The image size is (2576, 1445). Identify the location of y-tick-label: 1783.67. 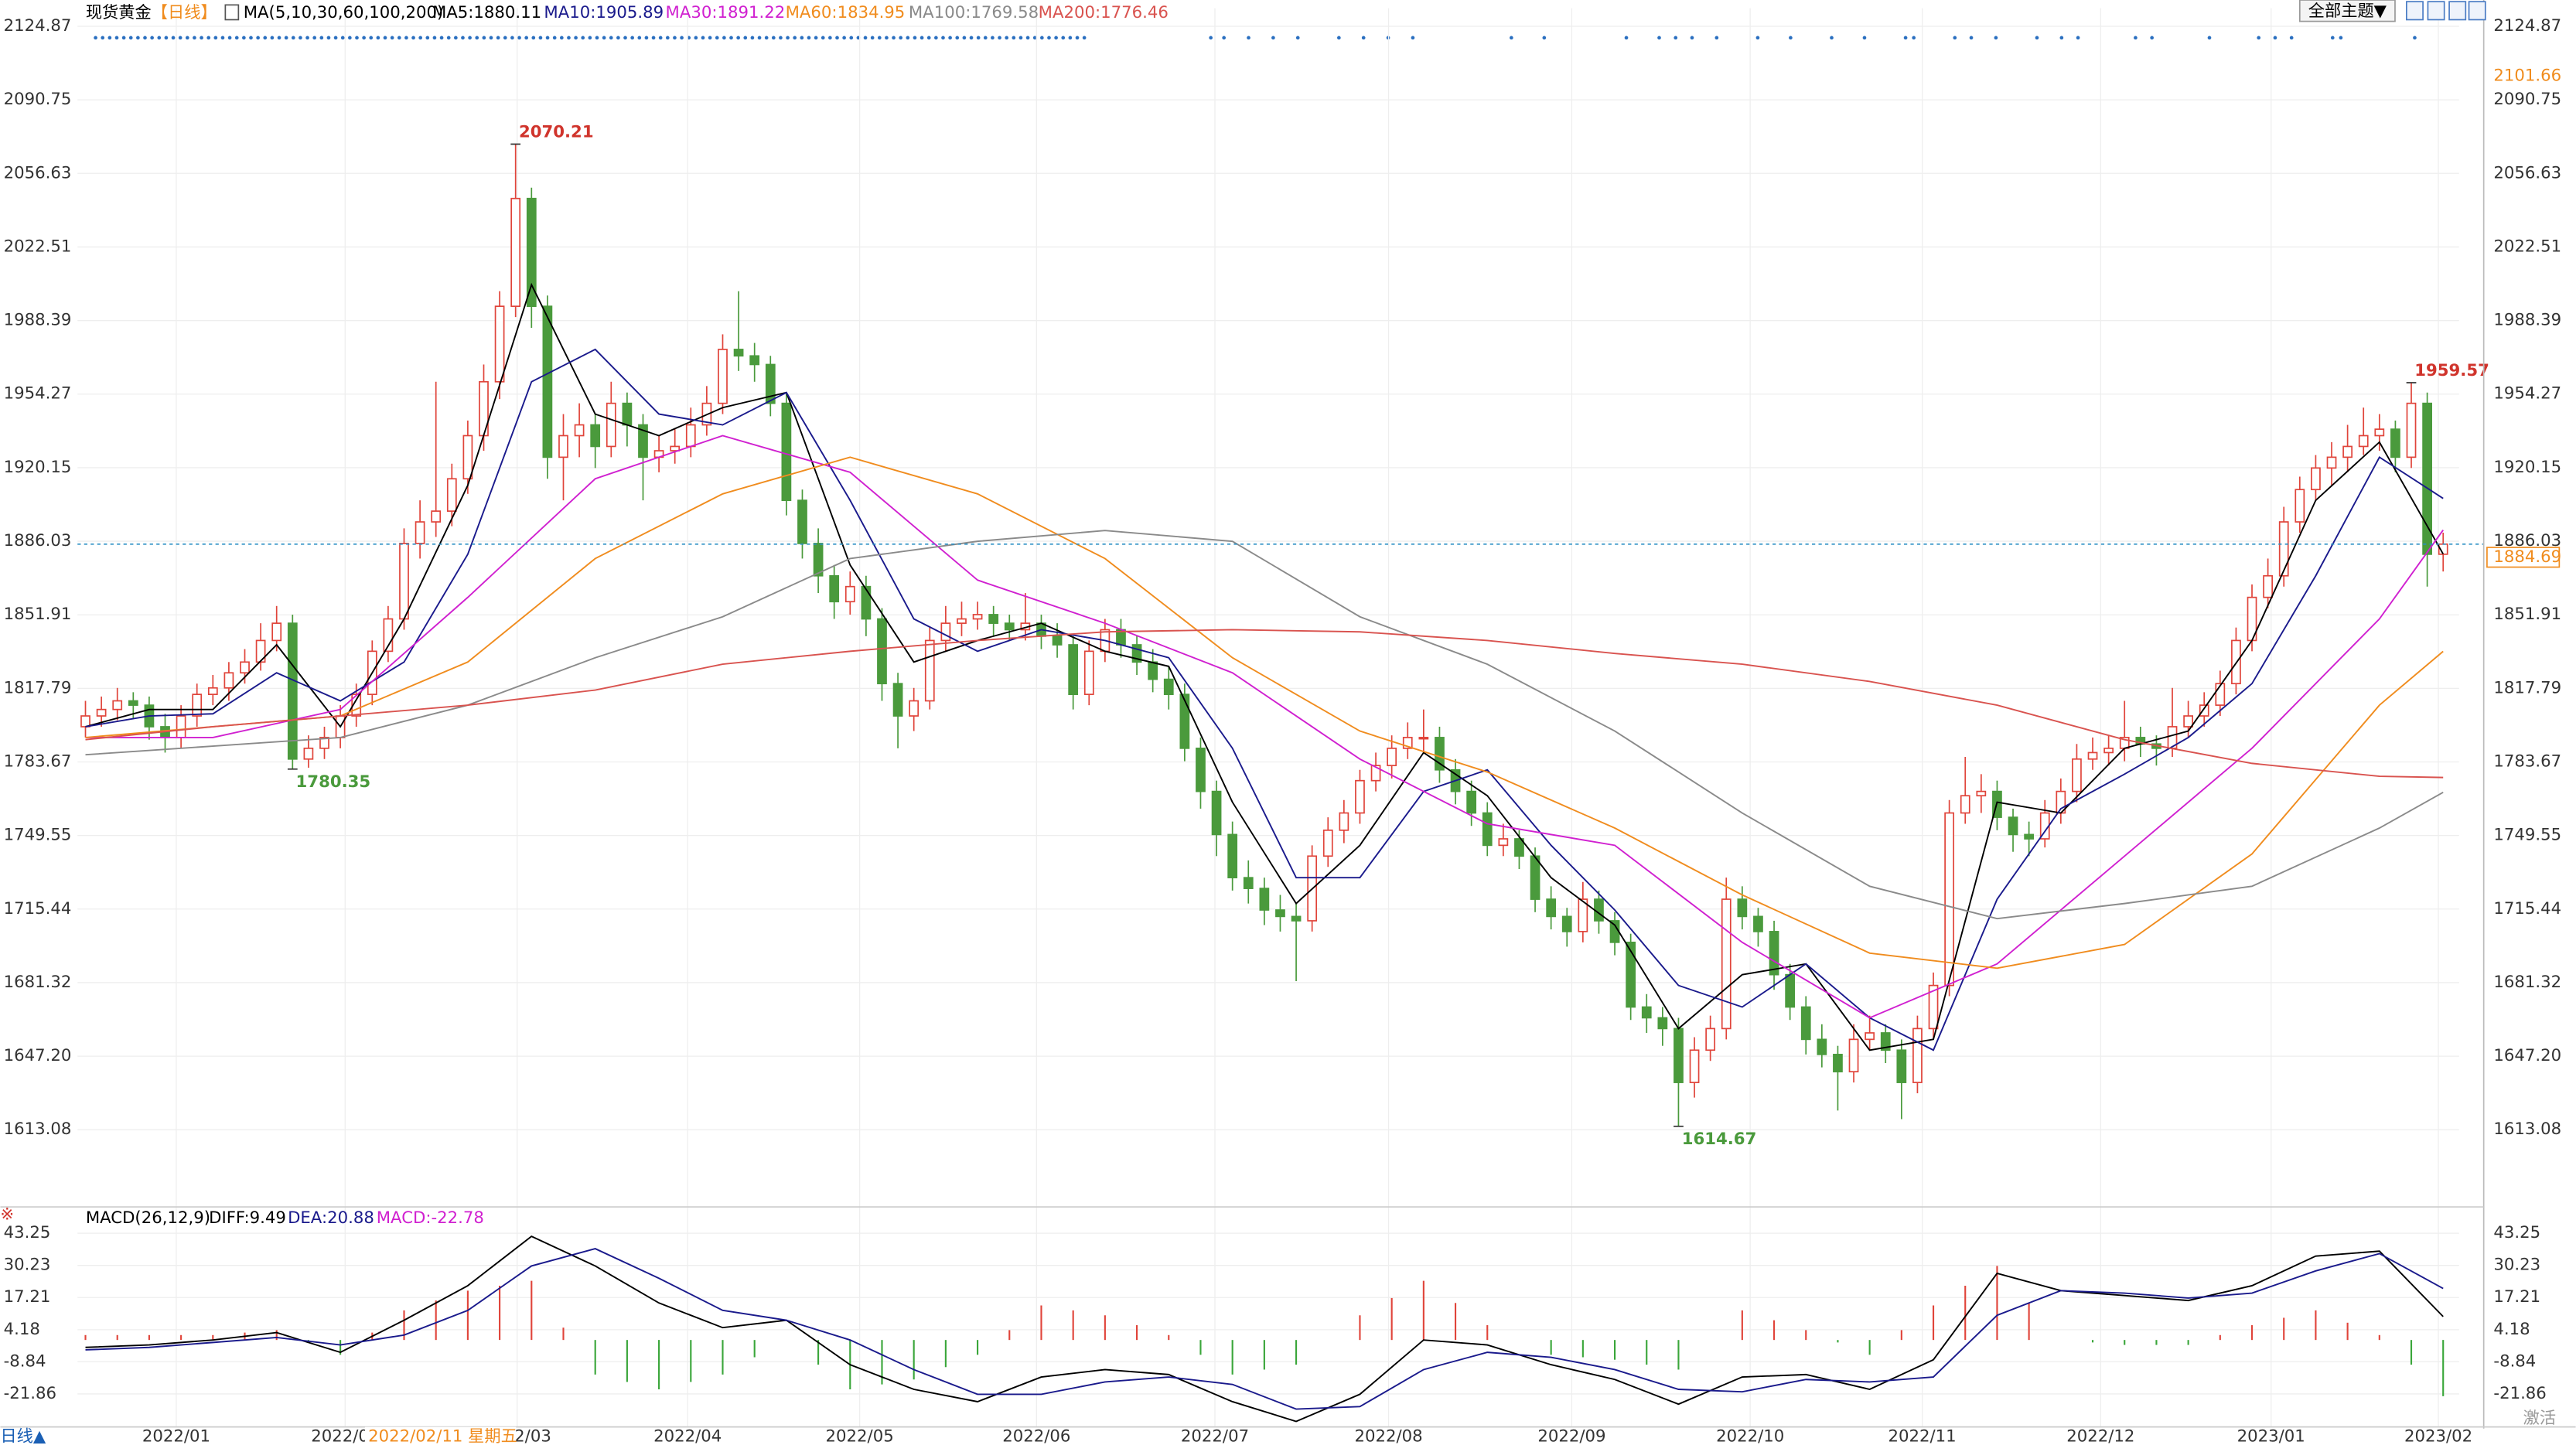
(38, 762).